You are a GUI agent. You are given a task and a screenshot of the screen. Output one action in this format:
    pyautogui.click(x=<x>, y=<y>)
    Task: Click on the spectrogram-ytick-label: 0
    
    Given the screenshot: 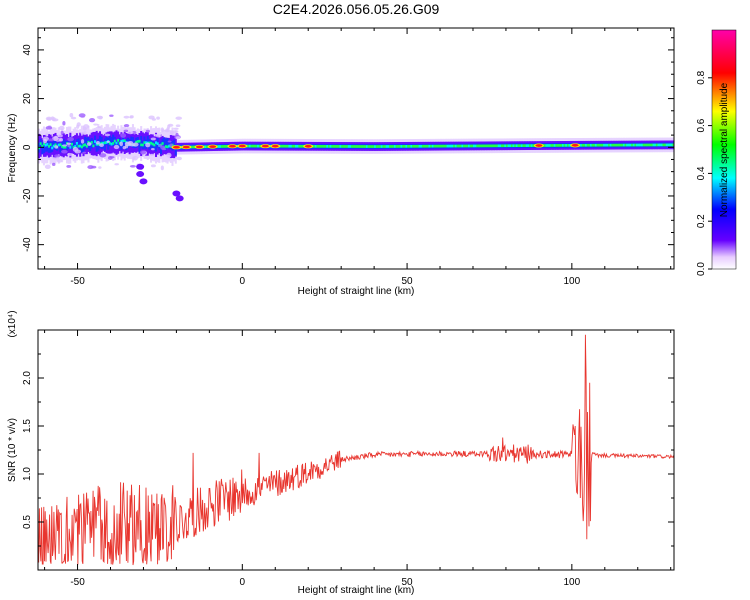 What is the action you would take?
    pyautogui.click(x=27, y=147)
    